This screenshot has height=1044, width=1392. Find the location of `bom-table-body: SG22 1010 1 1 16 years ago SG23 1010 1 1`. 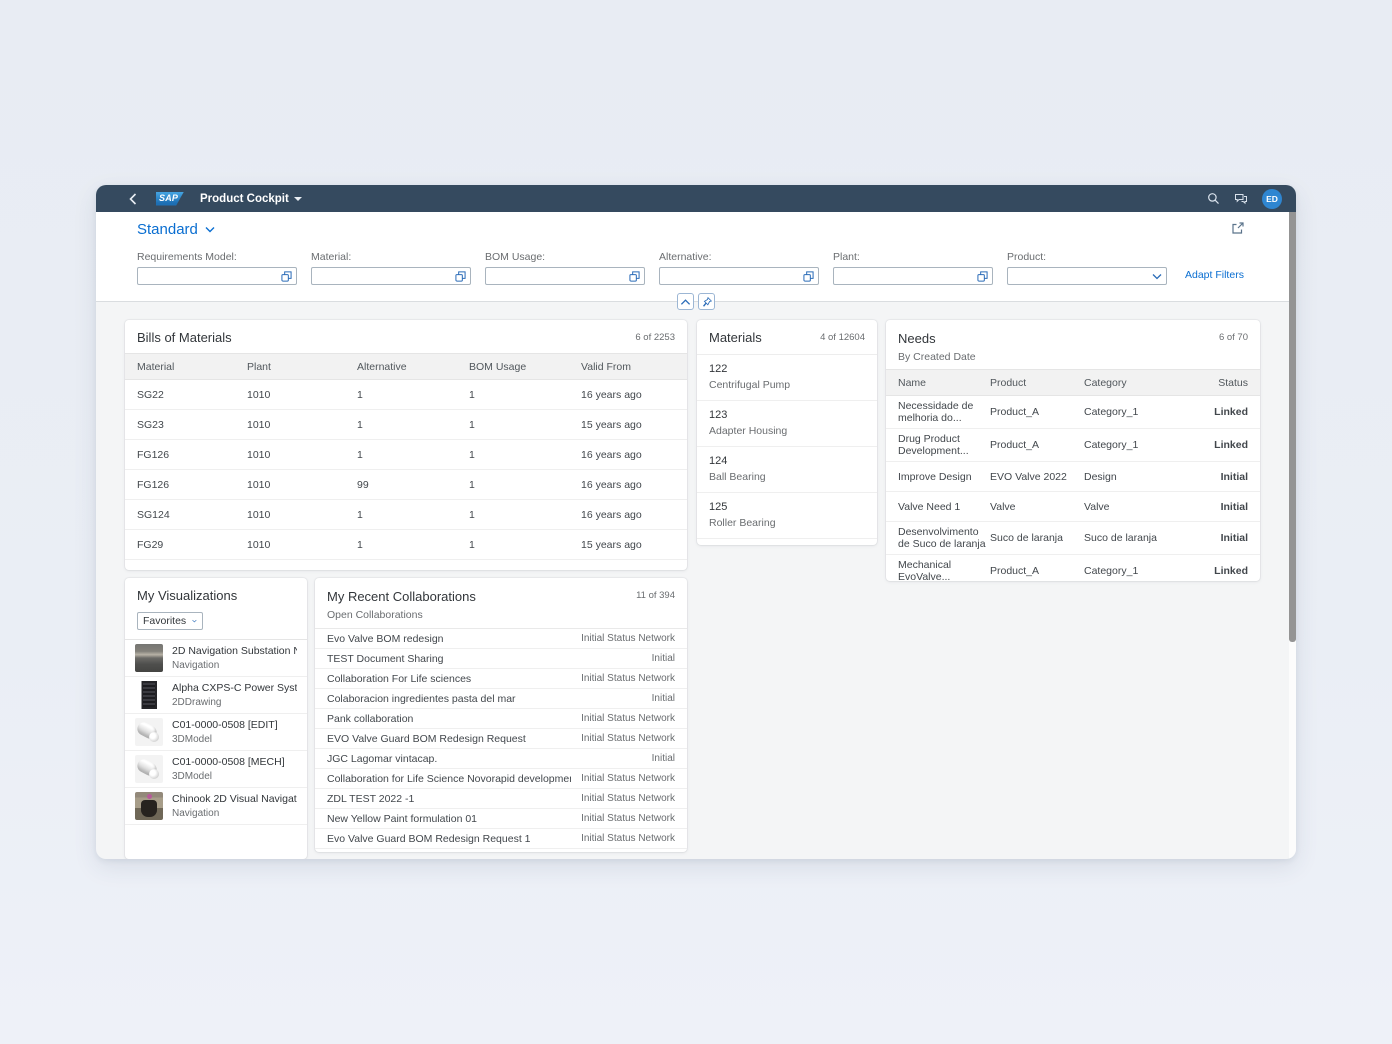

bom-table-body: SG22 1010 1 1 16 years ago SG23 1010 1 1 is located at coordinates (406, 470).